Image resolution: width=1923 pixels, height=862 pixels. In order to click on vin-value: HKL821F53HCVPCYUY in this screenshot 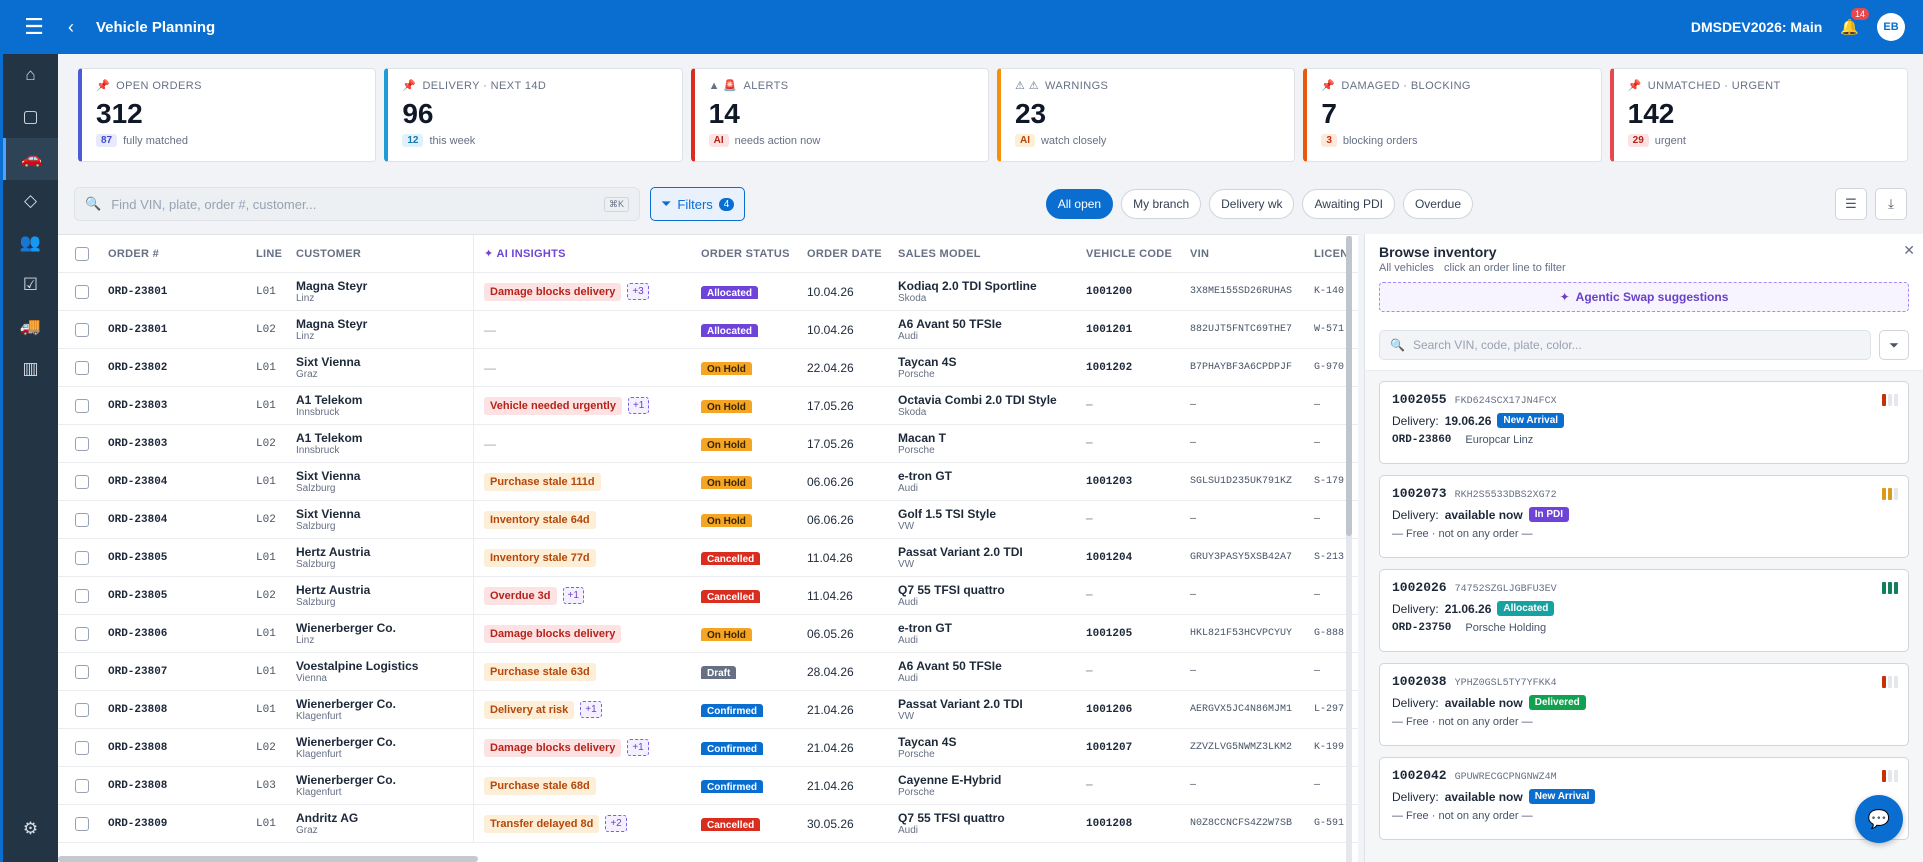, I will do `click(1241, 633)`.